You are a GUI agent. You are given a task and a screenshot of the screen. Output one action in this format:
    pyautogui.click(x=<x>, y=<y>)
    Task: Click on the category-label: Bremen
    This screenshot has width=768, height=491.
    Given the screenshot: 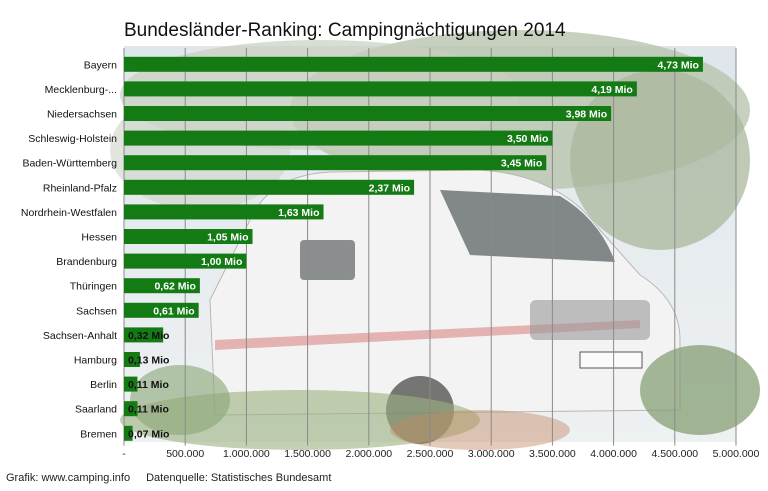 What is the action you would take?
    pyautogui.click(x=98, y=434)
    